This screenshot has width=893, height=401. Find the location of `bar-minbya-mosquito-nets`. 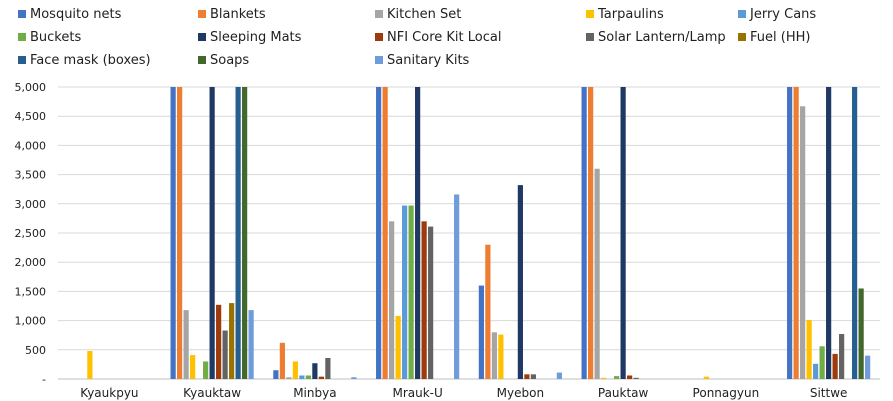

bar-minbya-mosquito-nets is located at coordinates (276, 374).